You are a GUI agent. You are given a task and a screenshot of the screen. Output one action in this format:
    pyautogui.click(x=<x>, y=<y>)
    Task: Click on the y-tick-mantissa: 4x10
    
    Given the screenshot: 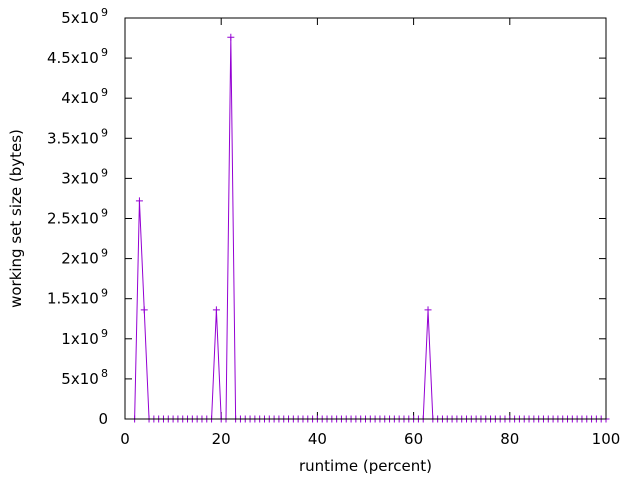 What is the action you would take?
    pyautogui.click(x=80, y=98)
    